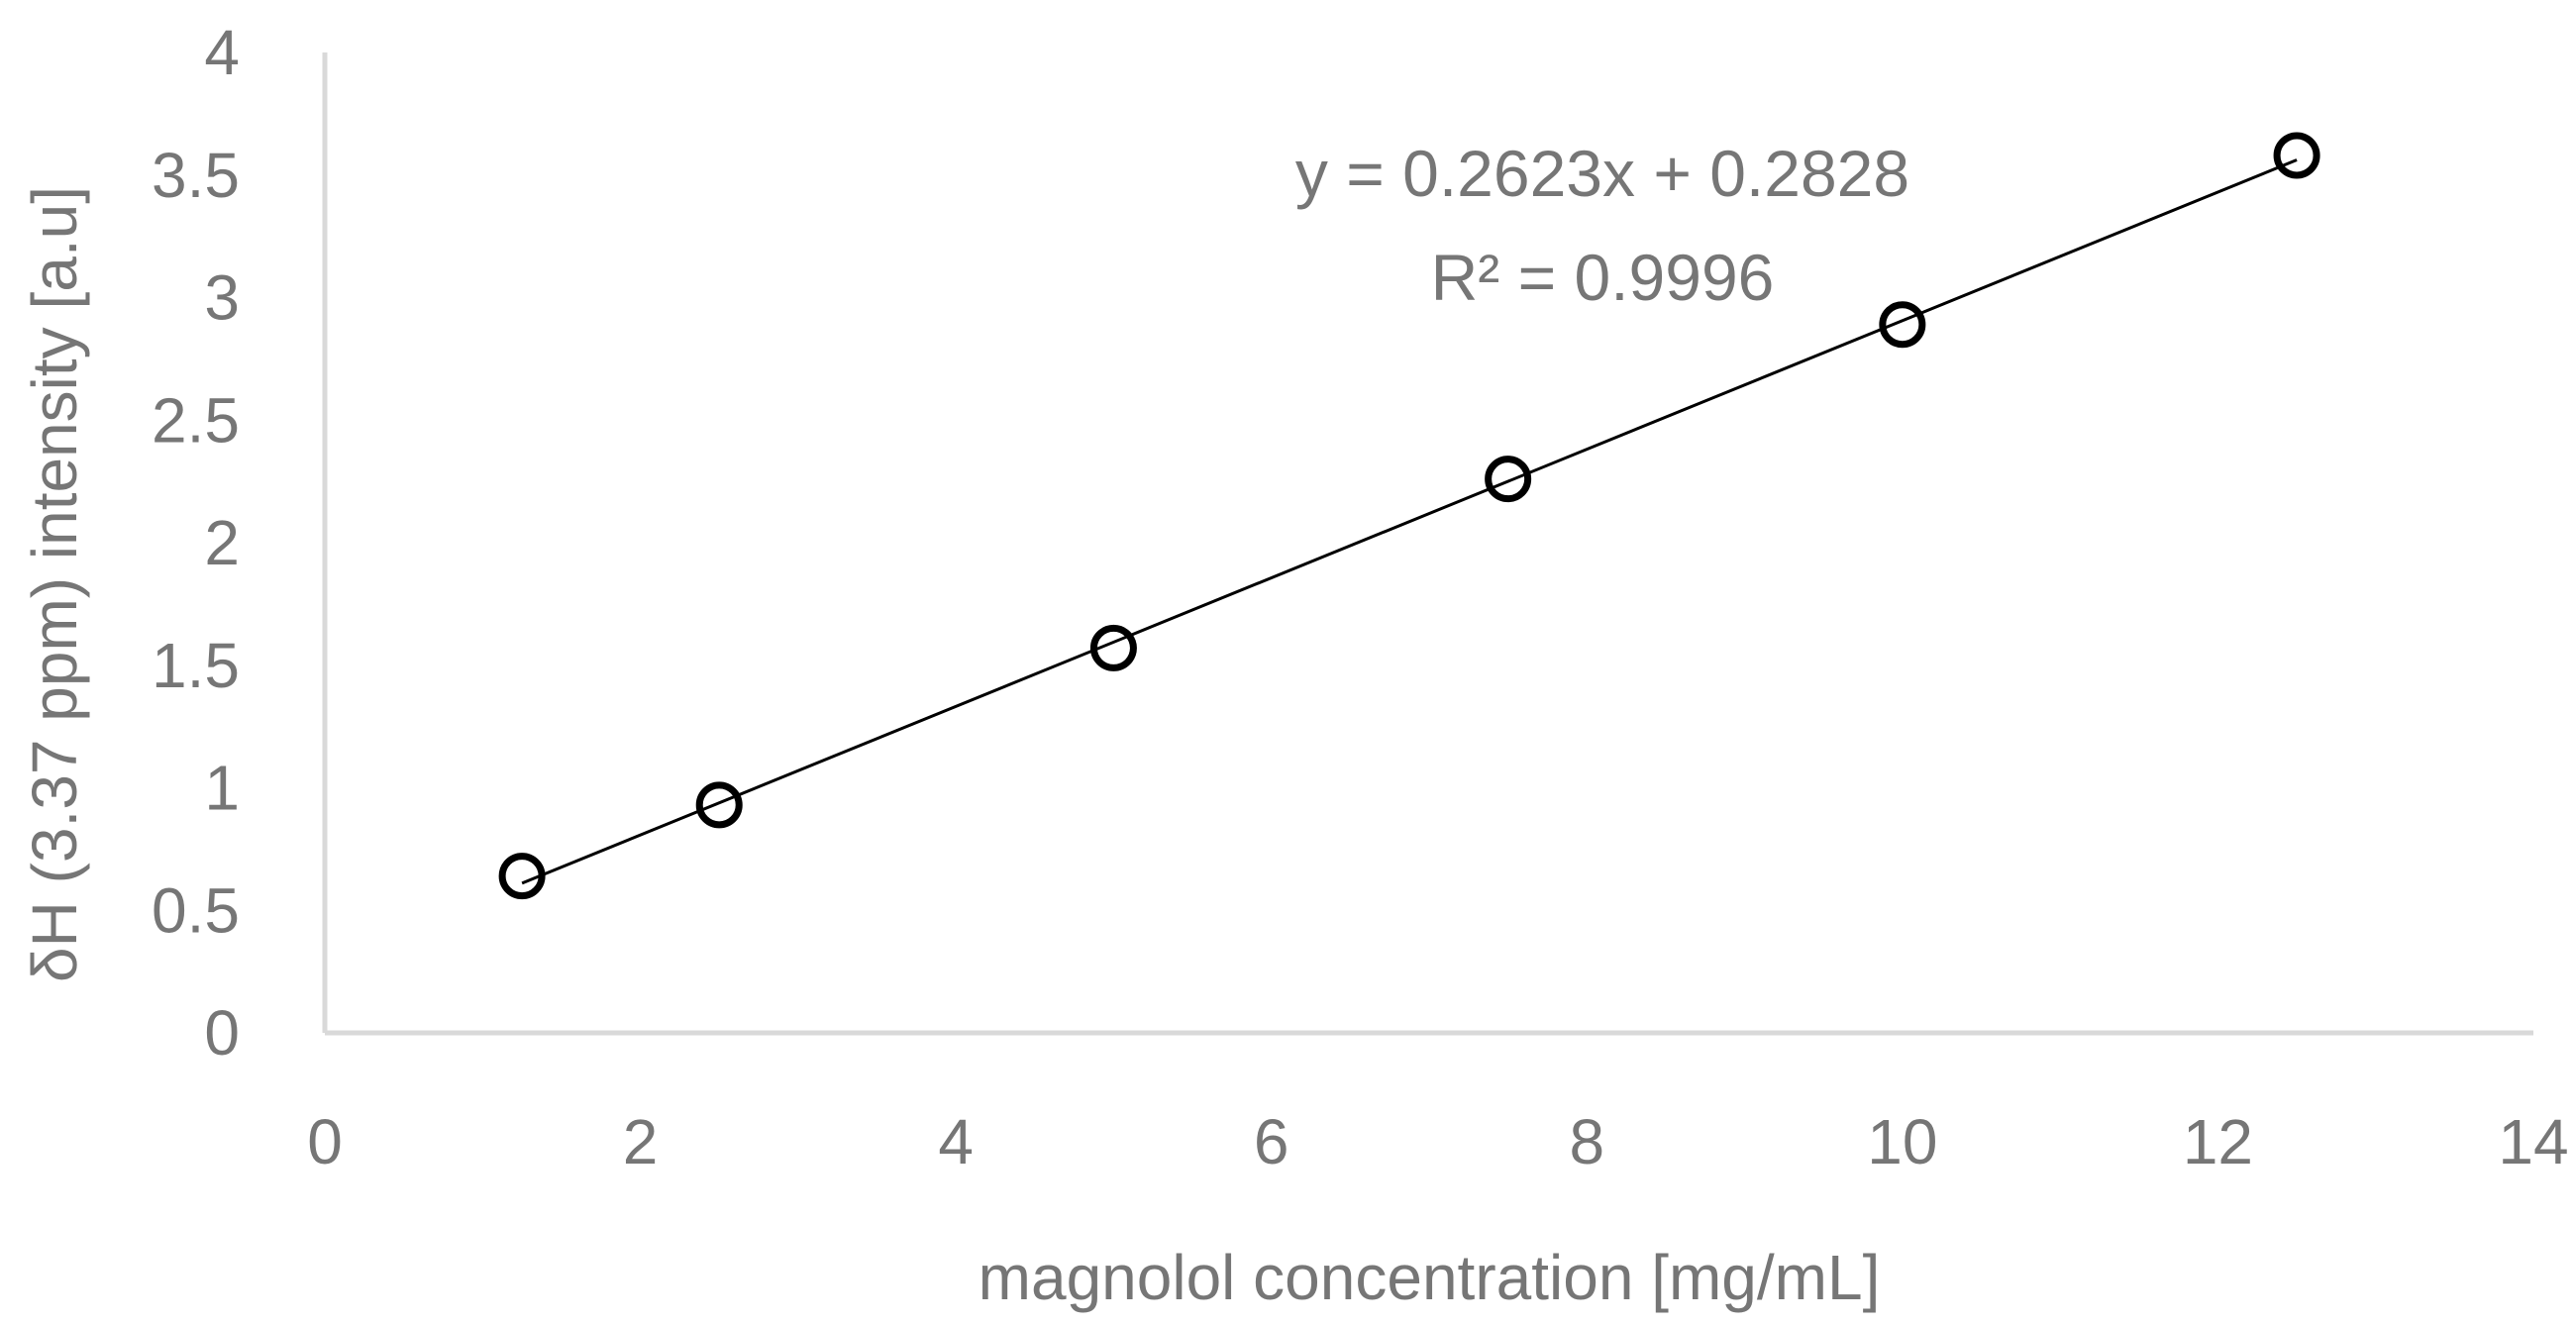  What do you see at coordinates (222, 52) in the screenshot?
I see `y-tick-label: 4` at bounding box center [222, 52].